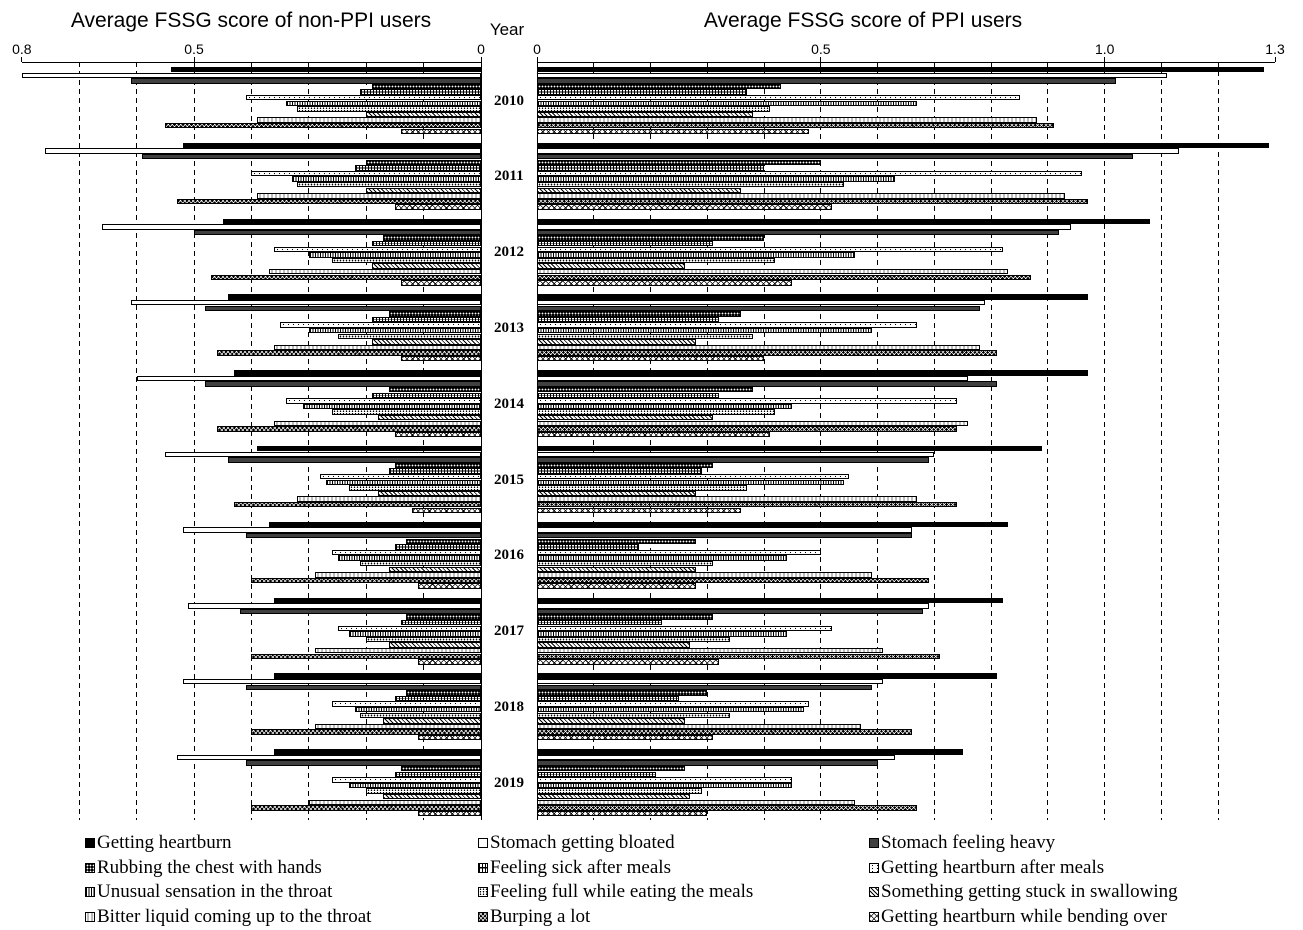  I want to click on ppi-bar-2017-burping-a-lot, so click(739, 656).